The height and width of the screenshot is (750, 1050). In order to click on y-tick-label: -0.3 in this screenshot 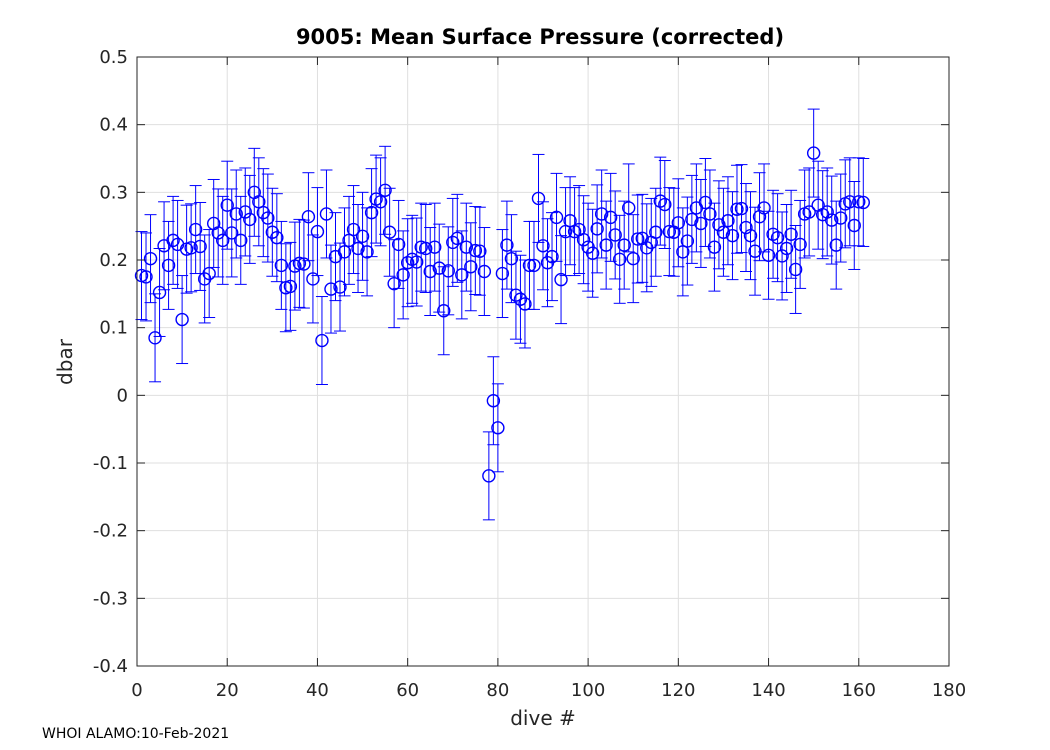, I will do `click(110, 598)`.